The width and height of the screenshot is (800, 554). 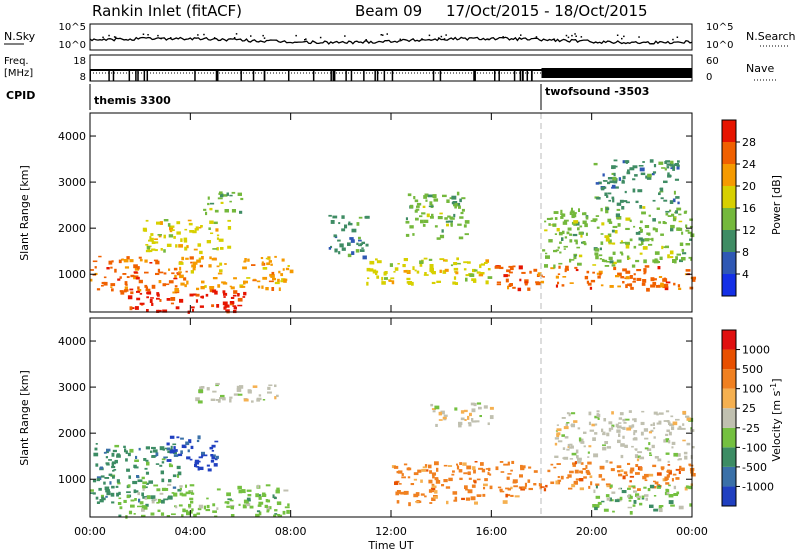 What do you see at coordinates (754, 447) in the screenshot?
I see `velocity-scale-label: -100` at bounding box center [754, 447].